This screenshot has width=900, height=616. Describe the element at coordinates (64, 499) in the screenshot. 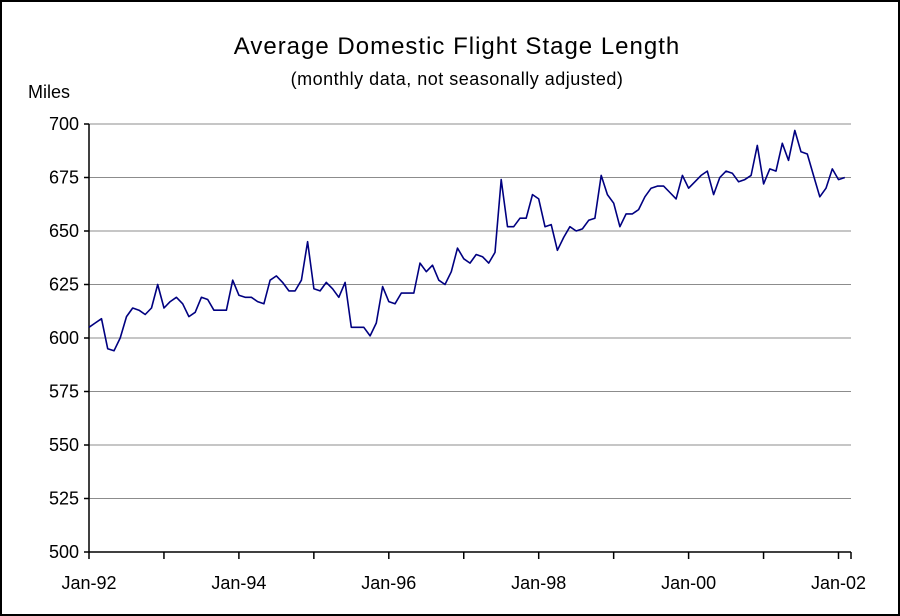

I see `y-tick-label: 525` at that location.